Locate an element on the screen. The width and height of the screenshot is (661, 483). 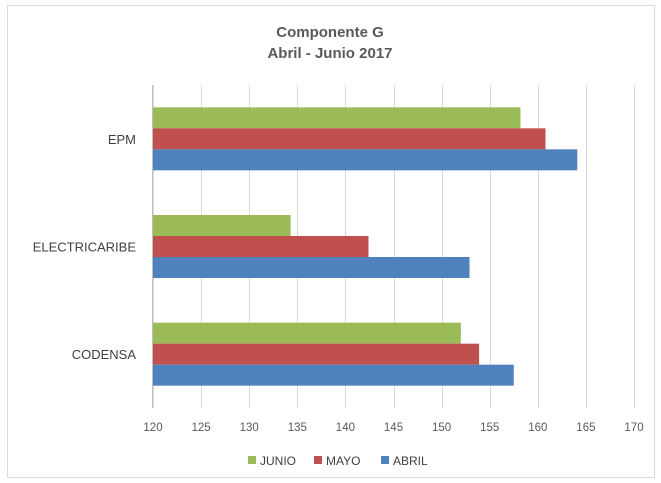
x-tick-label: 120 is located at coordinates (152, 428).